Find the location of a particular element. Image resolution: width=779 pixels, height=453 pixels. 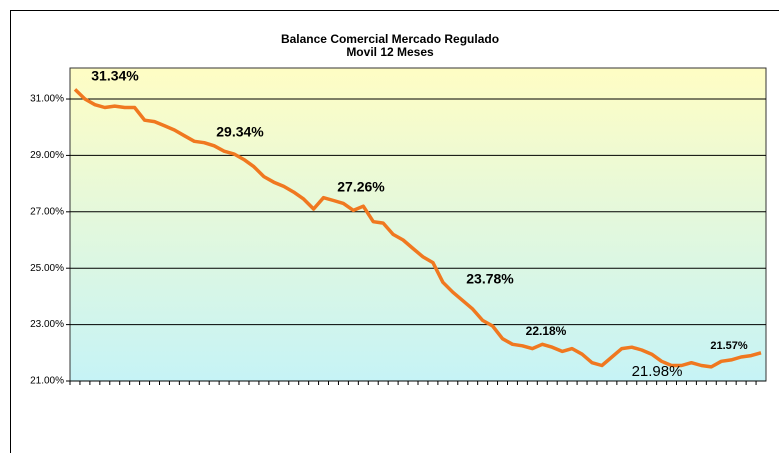

annotation: 29.34% is located at coordinates (240, 132).